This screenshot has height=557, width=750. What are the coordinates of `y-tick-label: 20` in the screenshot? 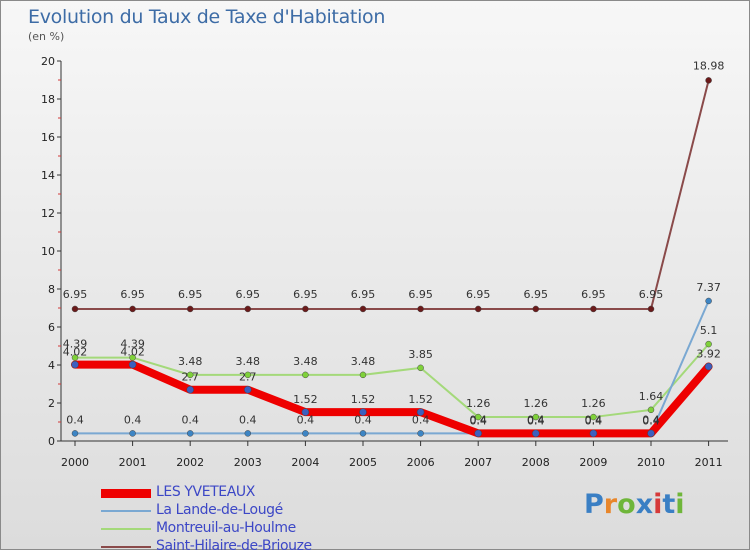 It's located at (48, 61).